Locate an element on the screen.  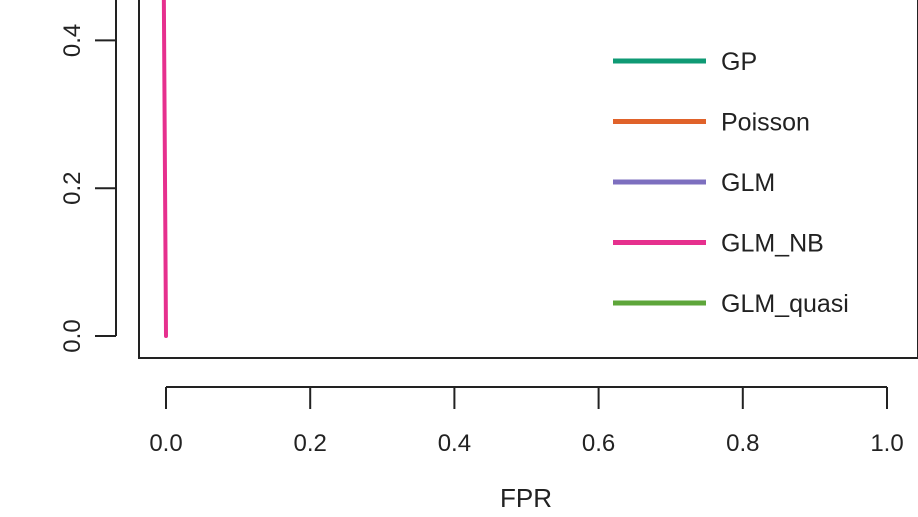
x-tick-label: 0.6 is located at coordinates (598, 443).